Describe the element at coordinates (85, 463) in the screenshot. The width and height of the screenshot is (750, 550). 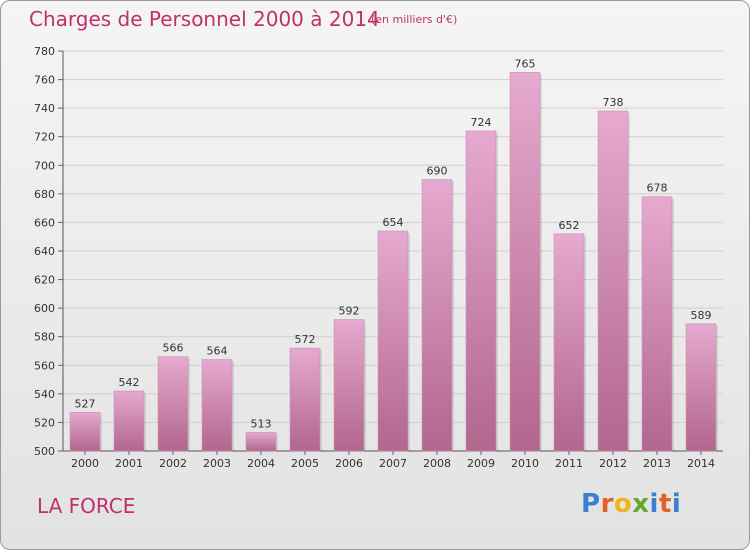
I see `x-tick-label: 2000` at that location.